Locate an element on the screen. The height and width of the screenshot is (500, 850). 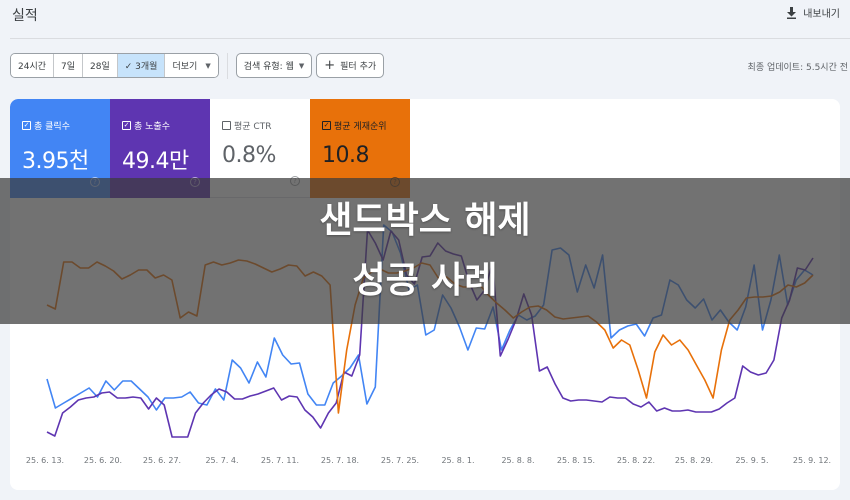
date-range-24h: 24시간 is located at coordinates (33, 65).